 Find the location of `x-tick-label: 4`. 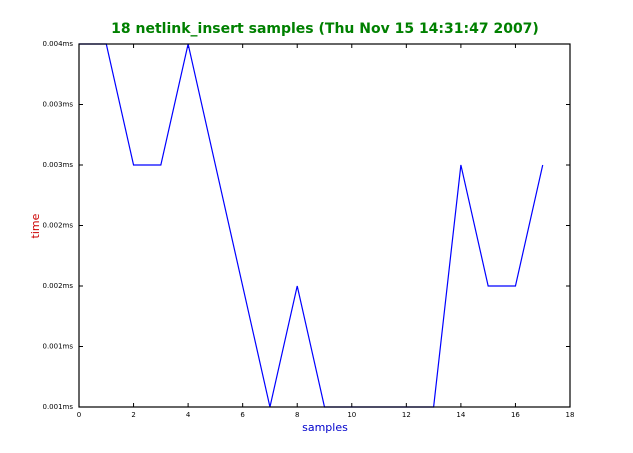

x-tick-label: 4 is located at coordinates (188, 415).